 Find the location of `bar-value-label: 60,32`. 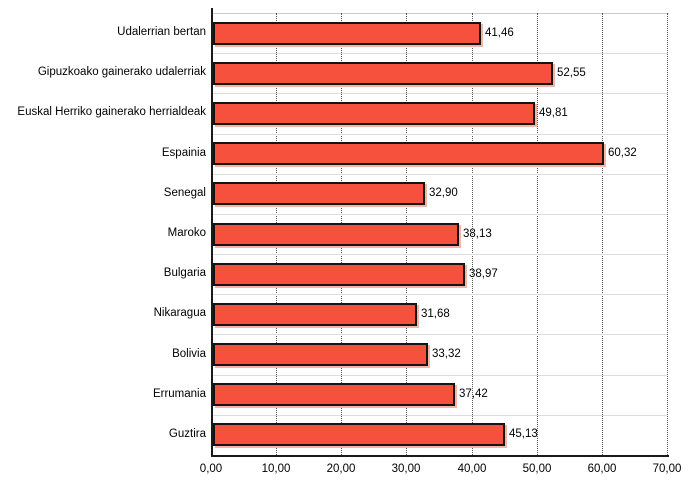

bar-value-label: 60,32 is located at coordinates (622, 153).